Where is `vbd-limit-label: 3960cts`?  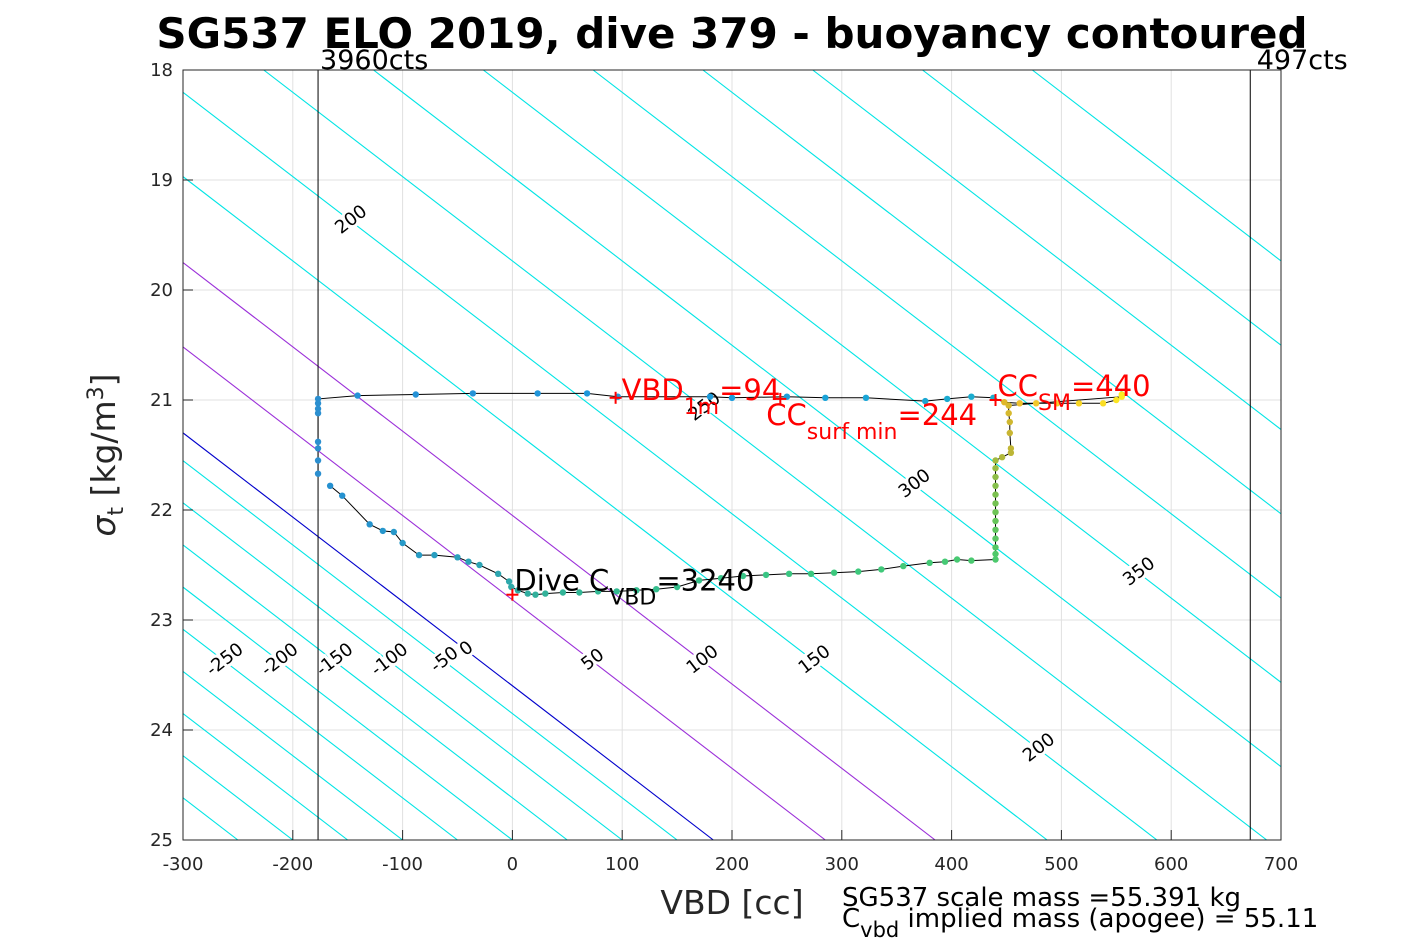
vbd-limit-label: 3960cts is located at coordinates (374, 60).